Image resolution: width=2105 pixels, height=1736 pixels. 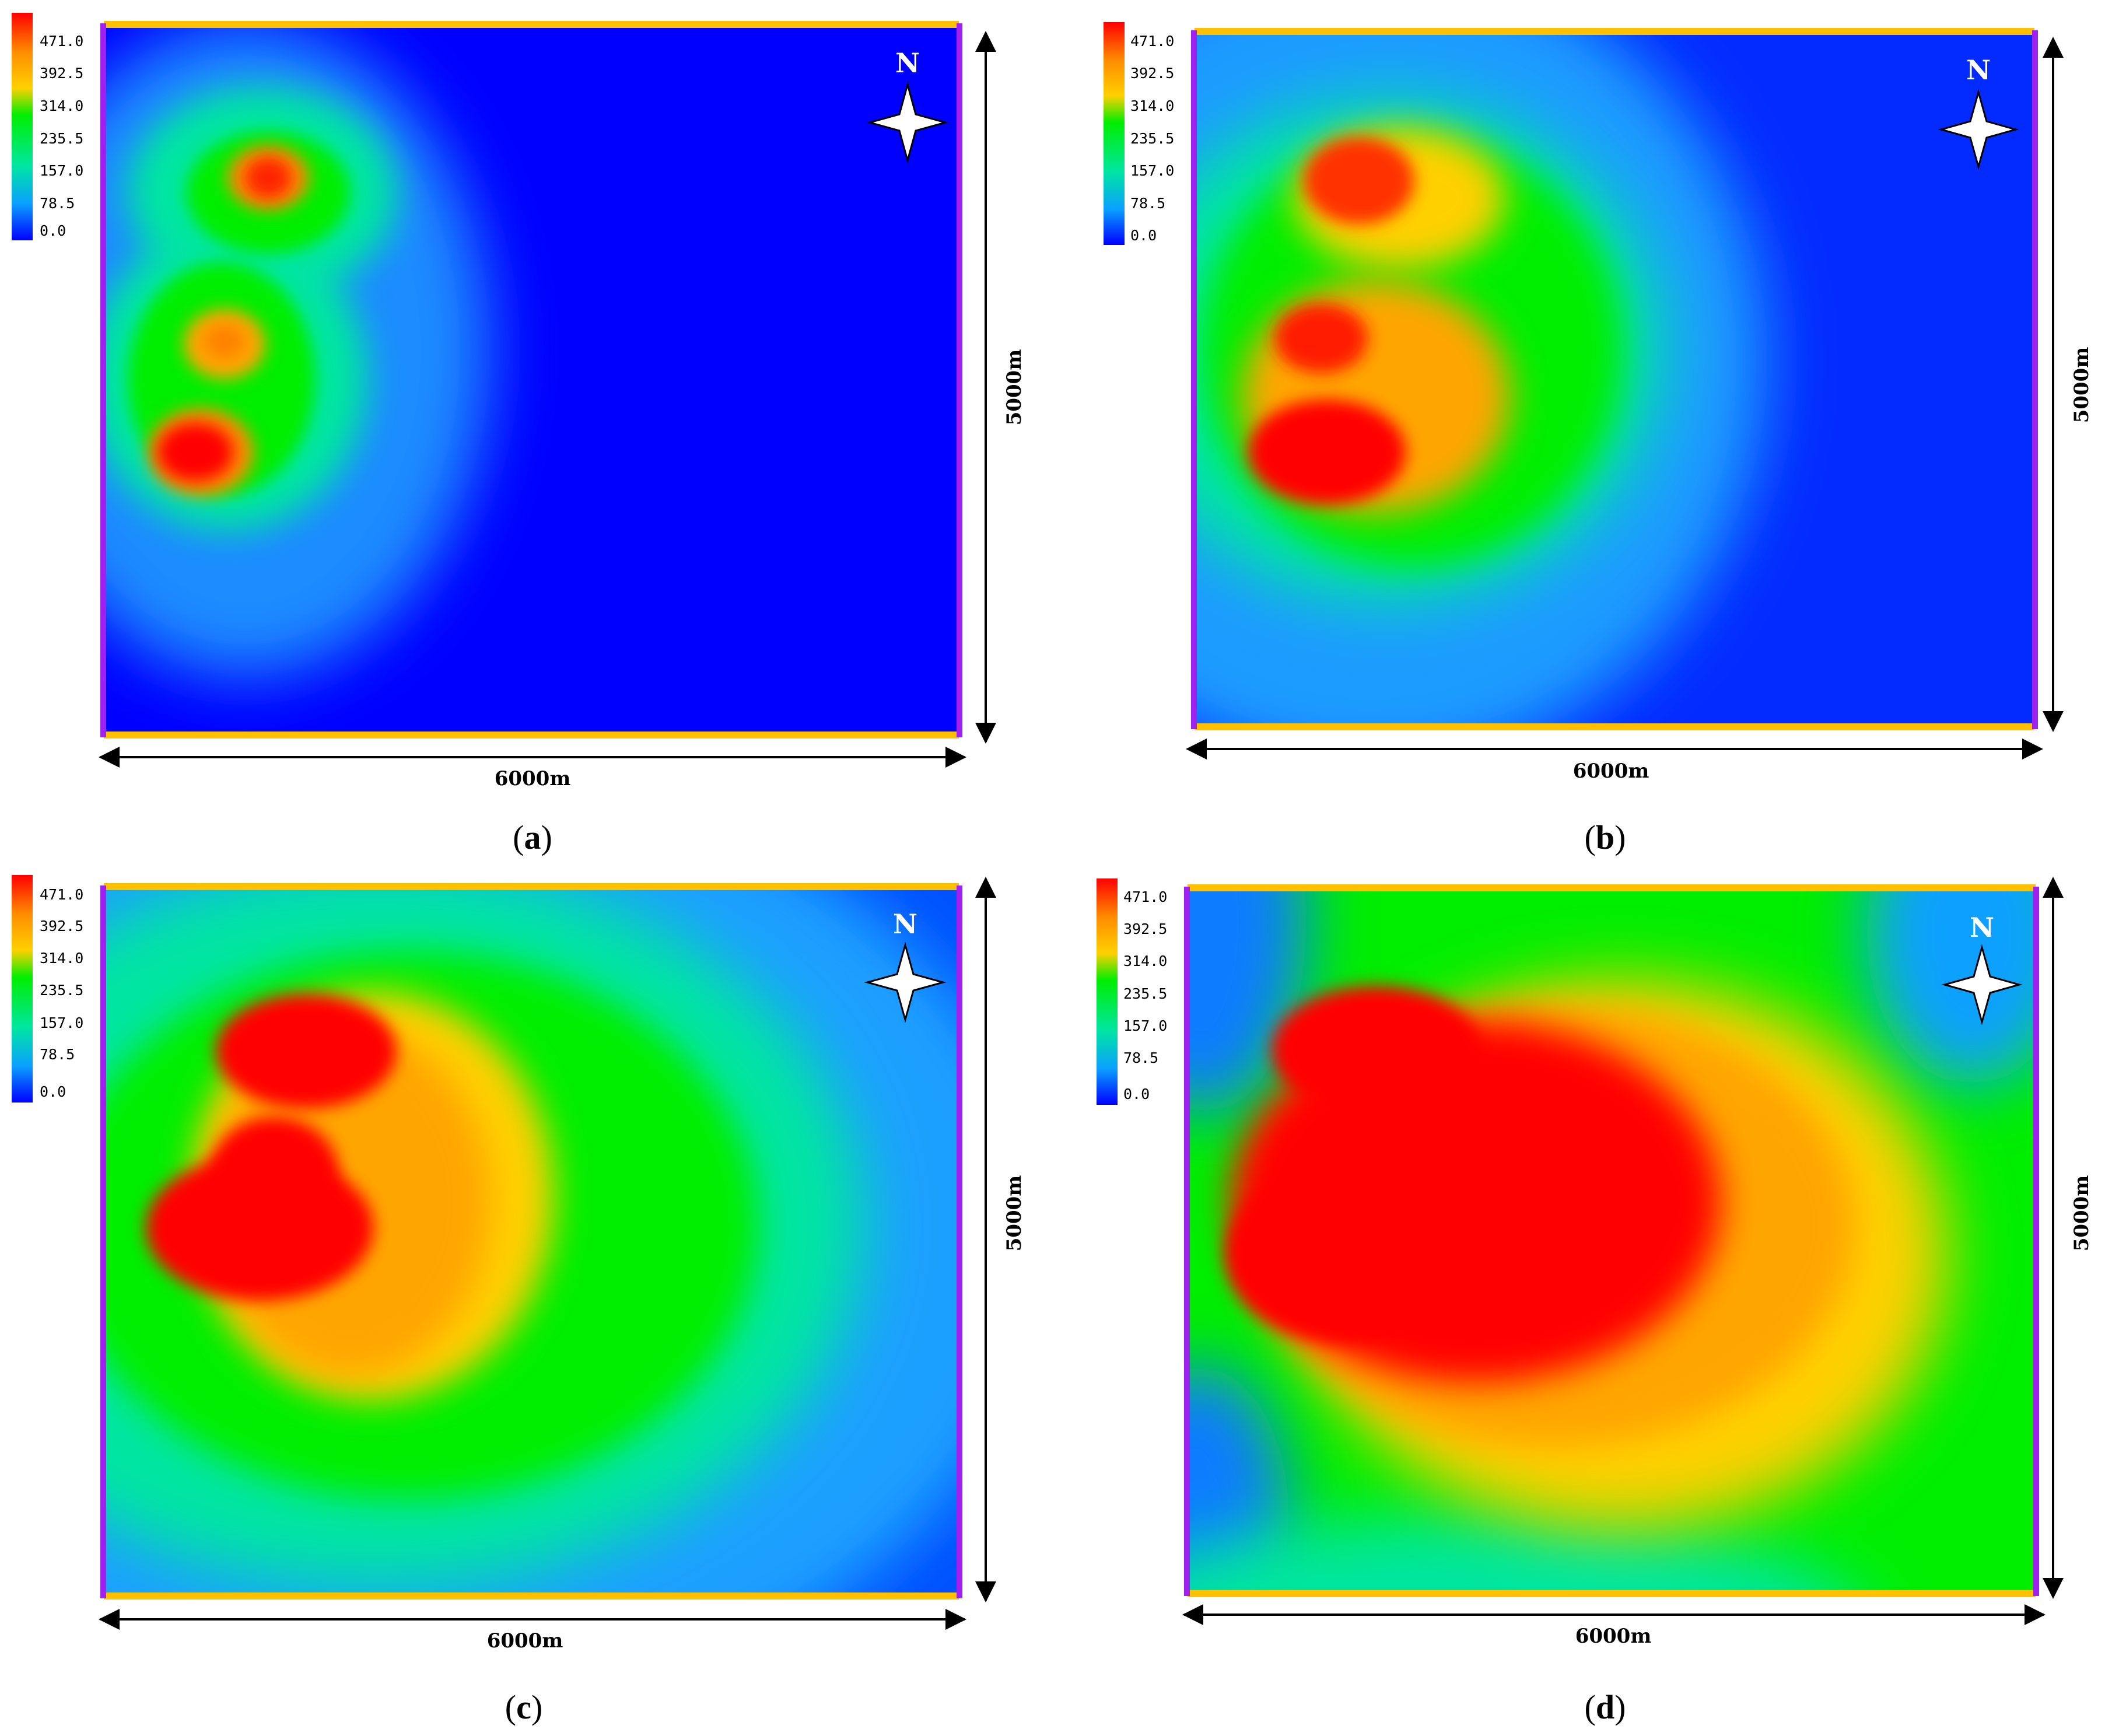 I want to click on caption: (a), so click(x=532, y=837).